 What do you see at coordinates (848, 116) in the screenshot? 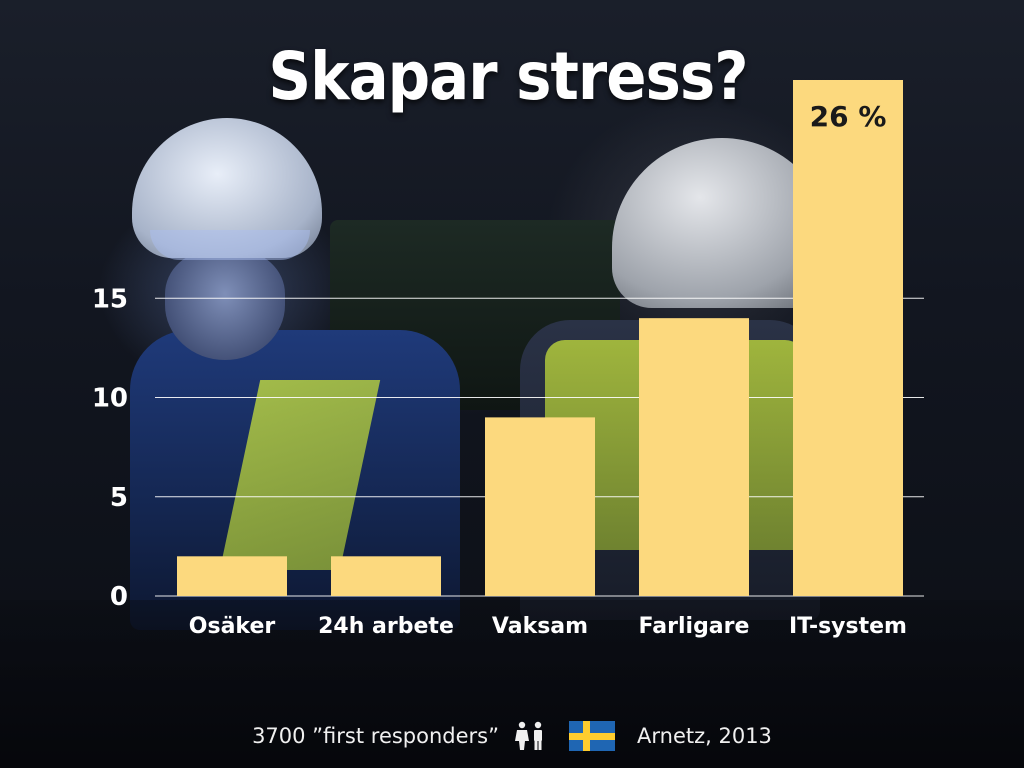
I see `bar-data-label-4: 26 %` at bounding box center [848, 116].